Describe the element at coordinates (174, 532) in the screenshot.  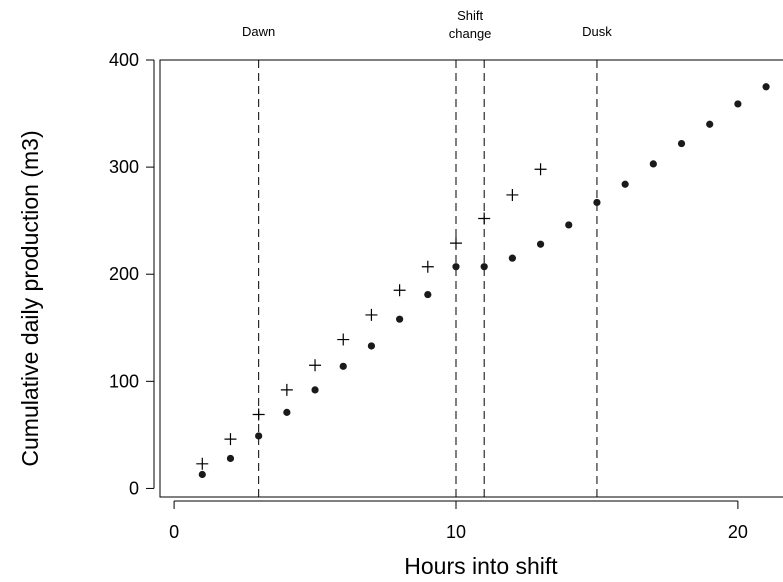
I see `x-tick-label: 0` at that location.